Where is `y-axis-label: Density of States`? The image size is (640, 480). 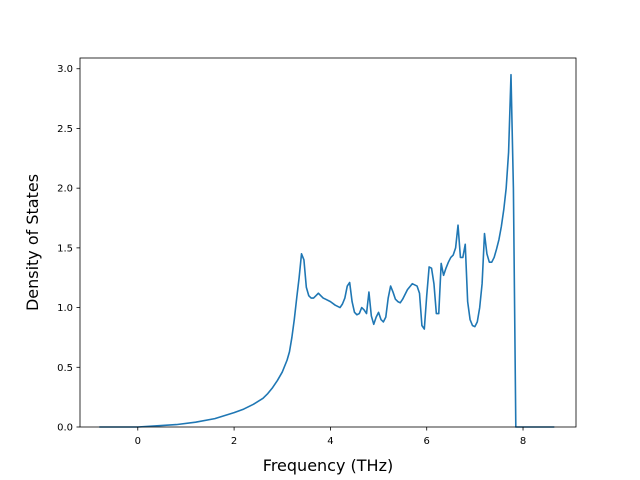 y-axis-label: Density of States is located at coordinates (32, 242).